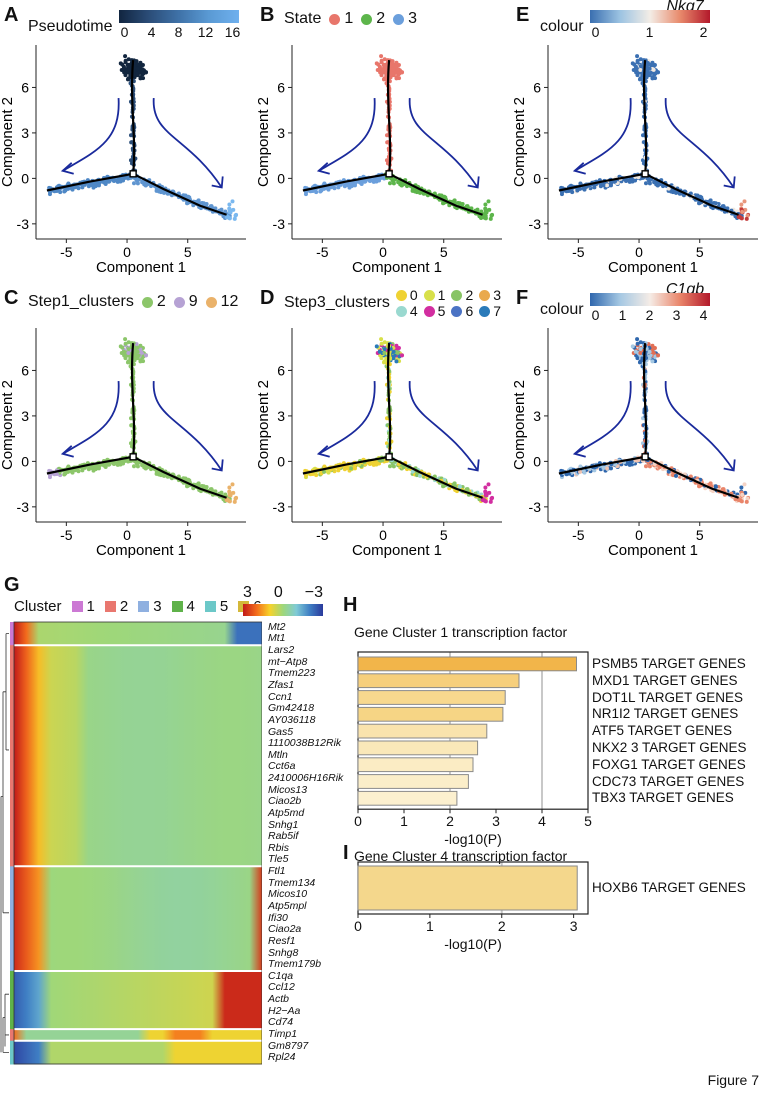 This screenshot has height=1106, width=775. I want to click on legend-label: 5, so click(441, 311).